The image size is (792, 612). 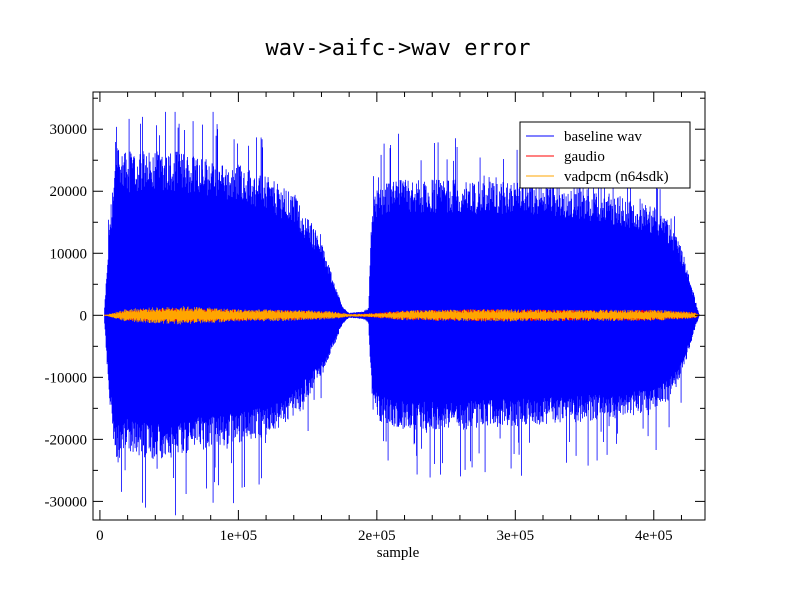 What do you see at coordinates (84, 316) in the screenshot?
I see `y-tick-label: 0` at bounding box center [84, 316].